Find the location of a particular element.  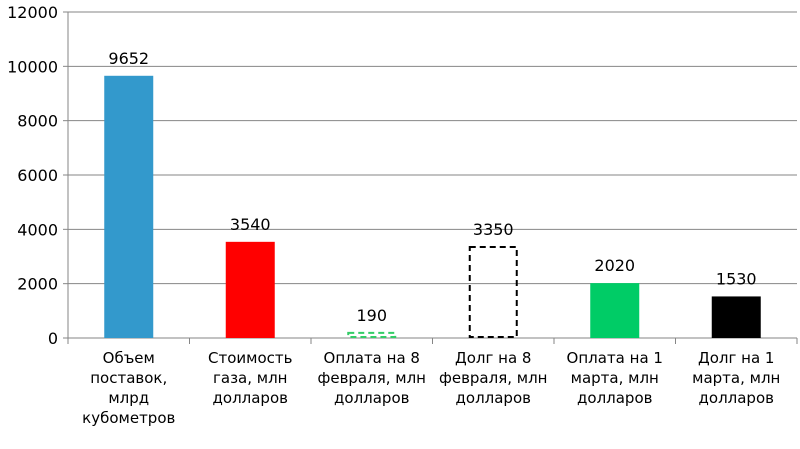

y-tick-label: 8000 is located at coordinates (37, 121).